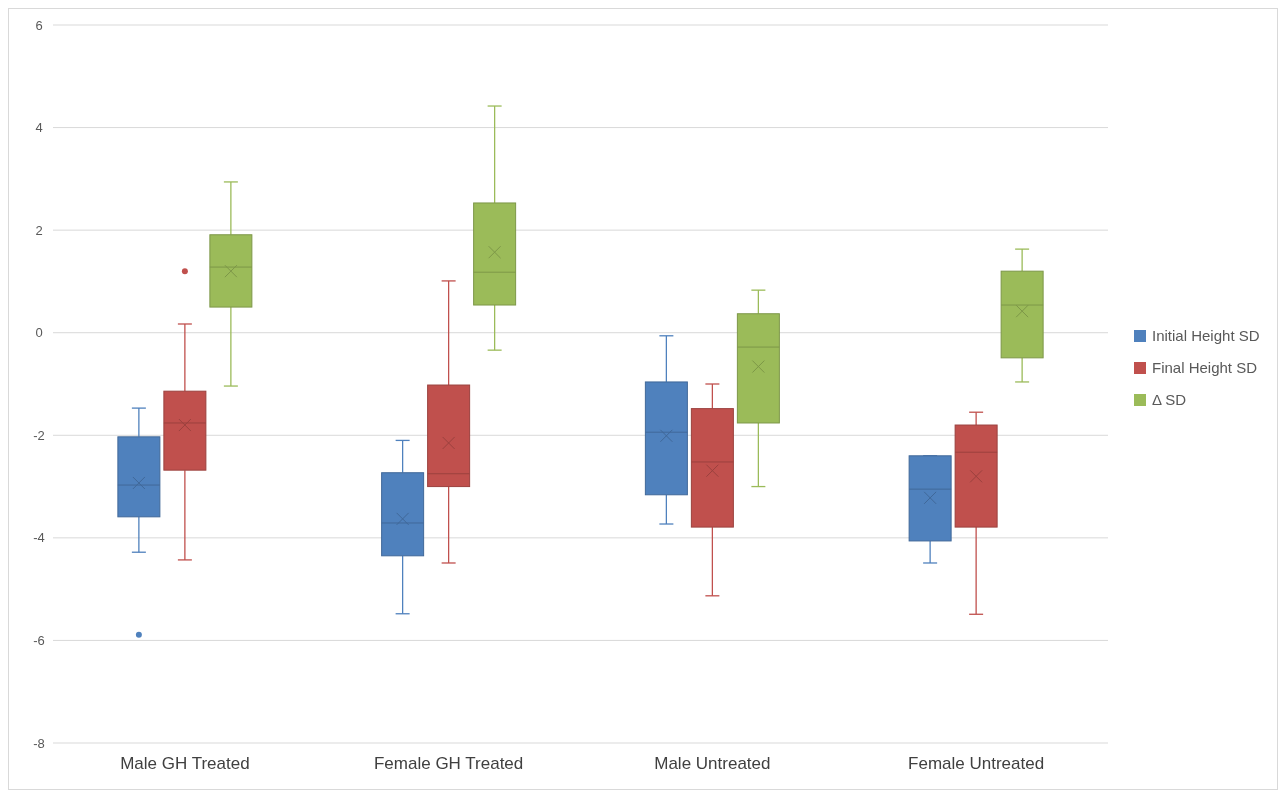  I want to click on legend-label: Initial Height SD, so click(1206, 336).